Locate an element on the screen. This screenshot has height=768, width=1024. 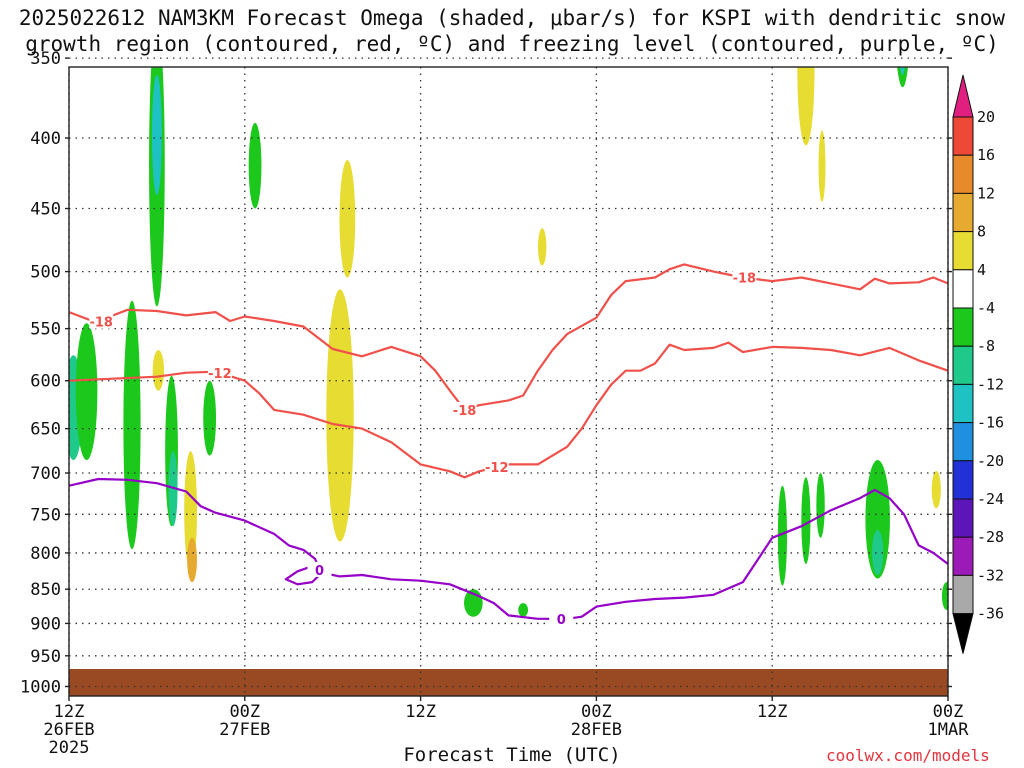
x-tick-label: 26FEB is located at coordinates (68, 730).